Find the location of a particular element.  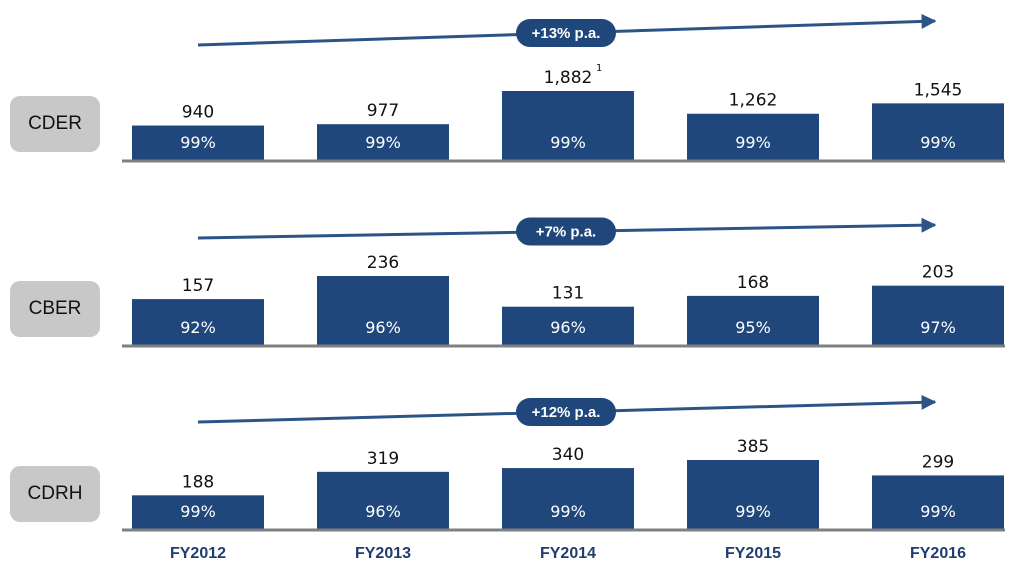

cdrh-percent-label-fy2013: 96% is located at coordinates (383, 511).